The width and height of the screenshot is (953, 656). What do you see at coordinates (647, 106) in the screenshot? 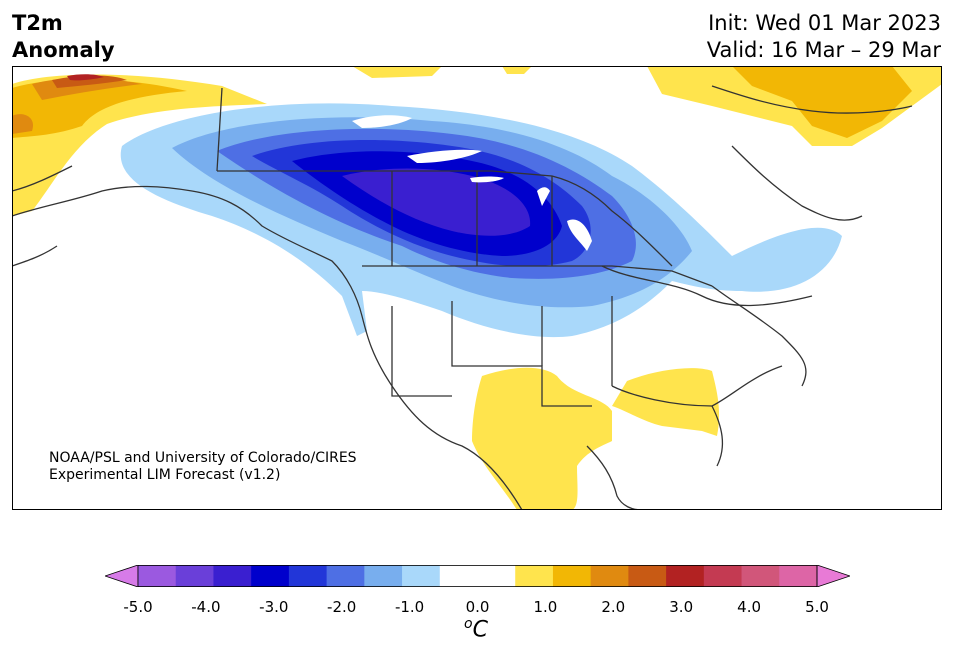
I see `greenland-warm-anomaly` at bounding box center [647, 106].